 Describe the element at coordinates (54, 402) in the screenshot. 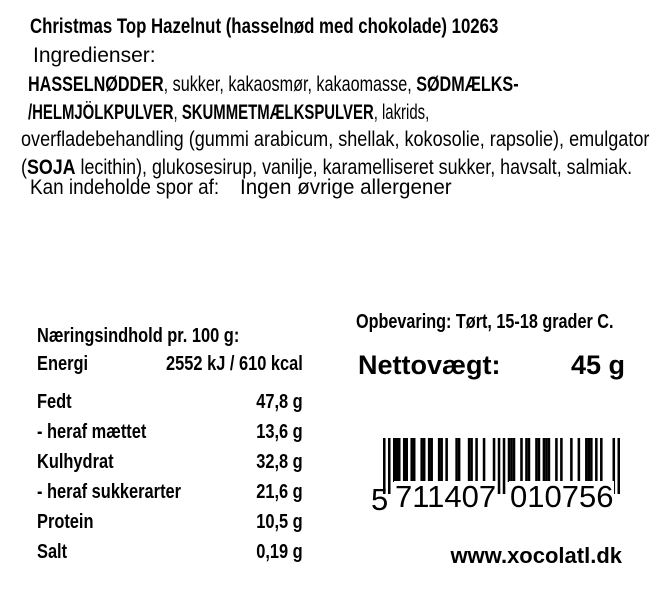

I see `nutrition-label: Fedt` at that location.